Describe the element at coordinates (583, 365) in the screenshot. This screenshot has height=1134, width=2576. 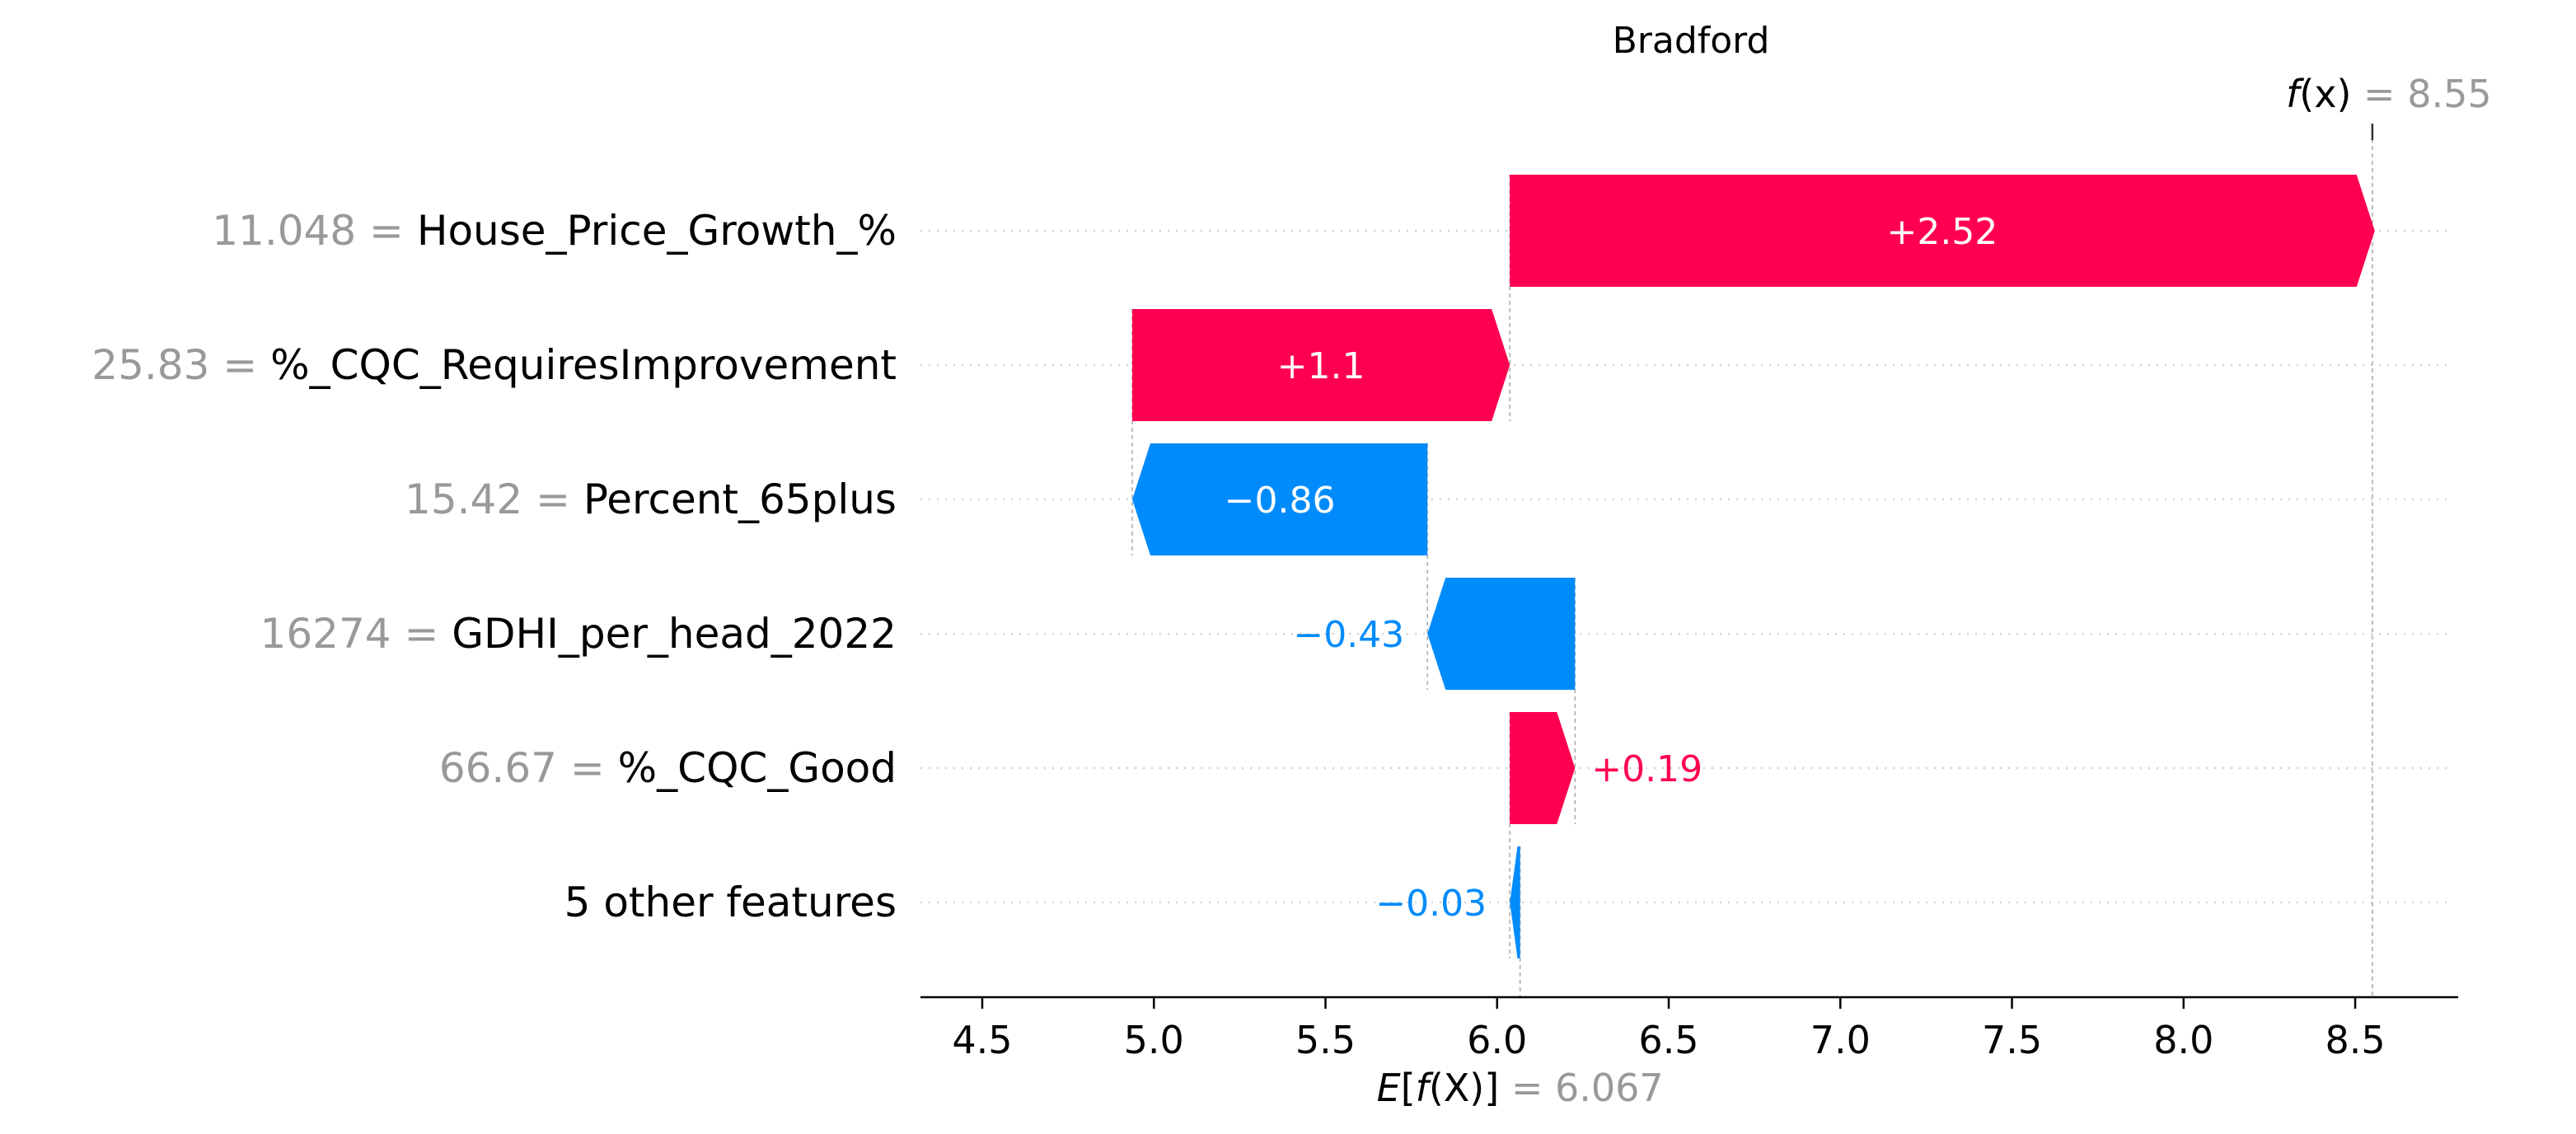
I see `feature-name: %_CQC_RequiresImprovement` at that location.